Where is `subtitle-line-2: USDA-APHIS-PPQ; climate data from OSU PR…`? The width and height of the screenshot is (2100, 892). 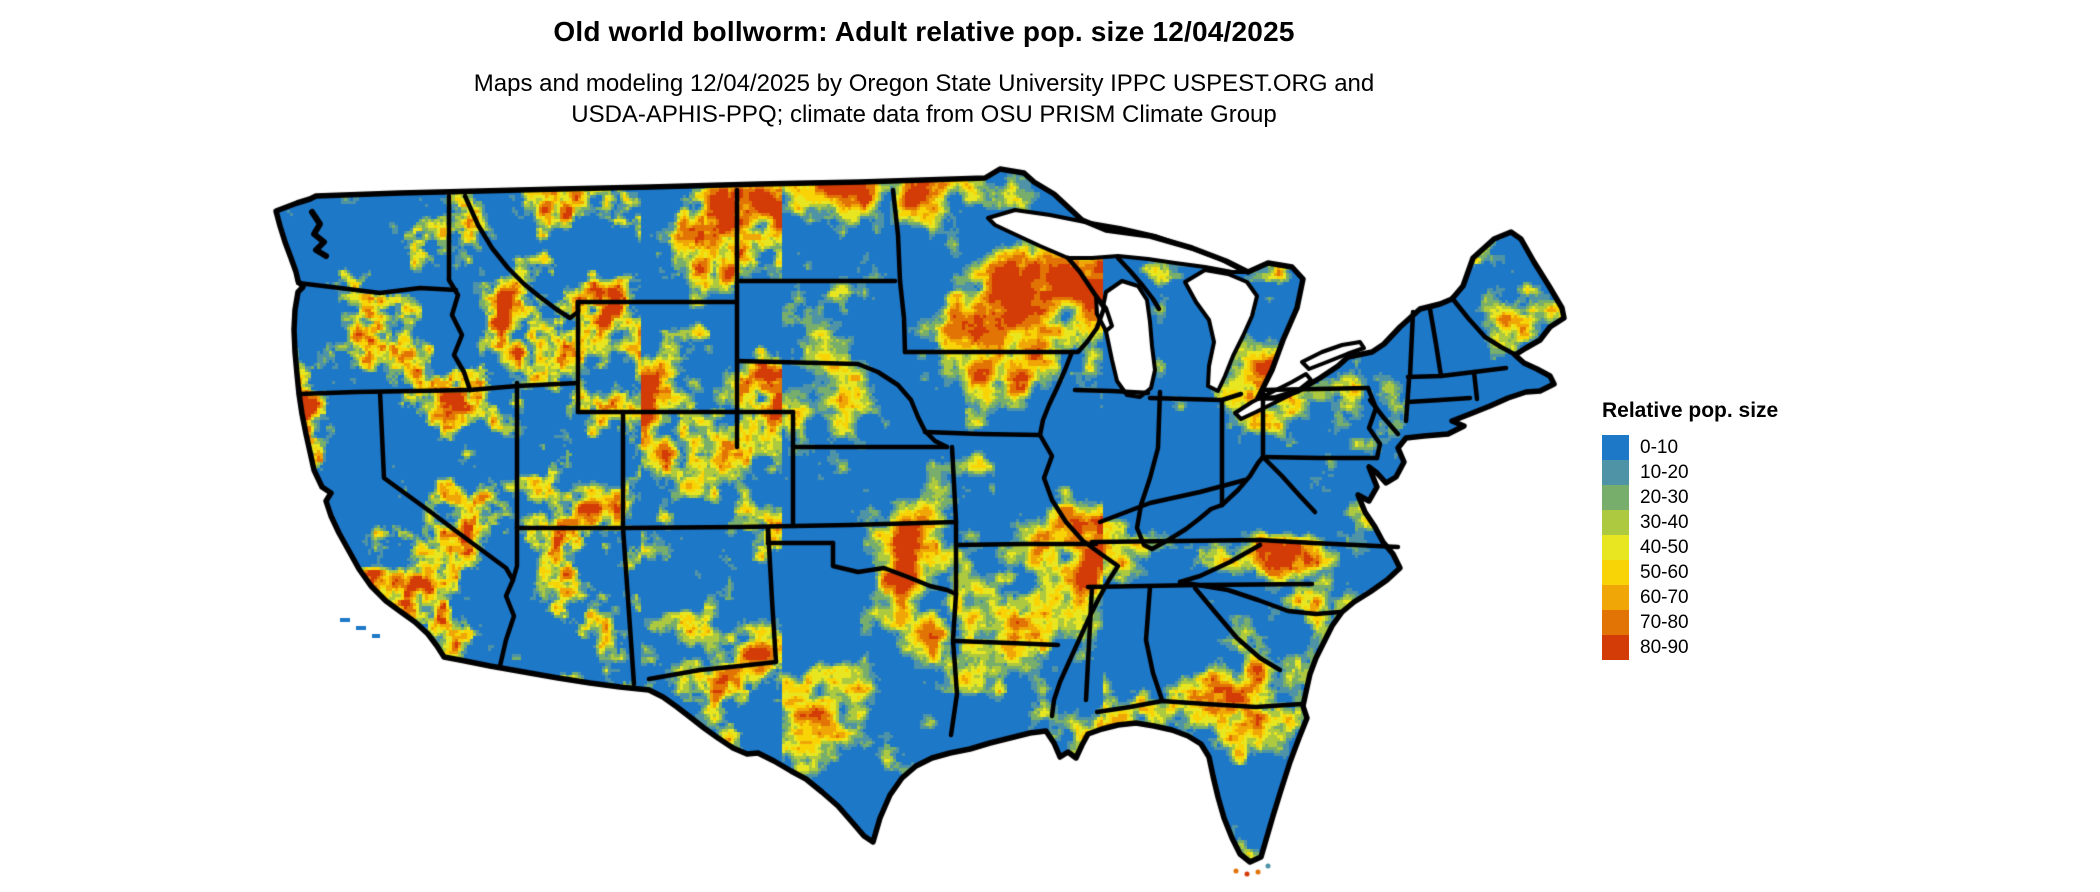
subtitle-line-2: USDA-APHIS-PPQ; climate data from OSU PR… is located at coordinates (924, 114).